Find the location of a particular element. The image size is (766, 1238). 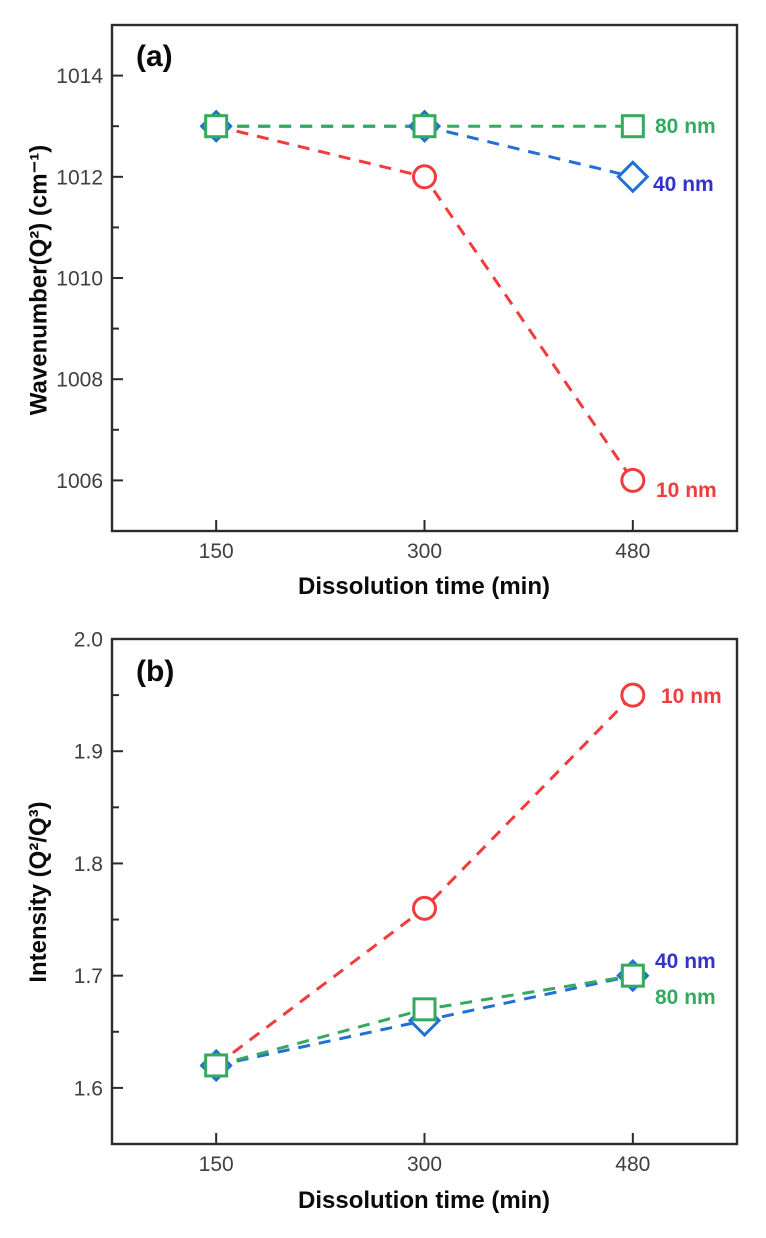

y-tick-label: 1010 is located at coordinates (79, 279).